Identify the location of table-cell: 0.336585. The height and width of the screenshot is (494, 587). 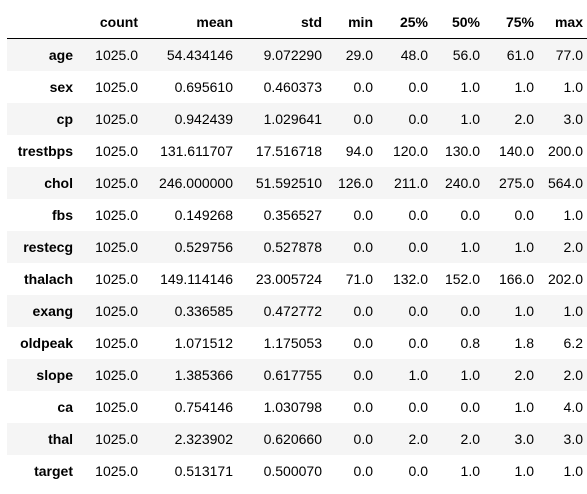
(203, 311).